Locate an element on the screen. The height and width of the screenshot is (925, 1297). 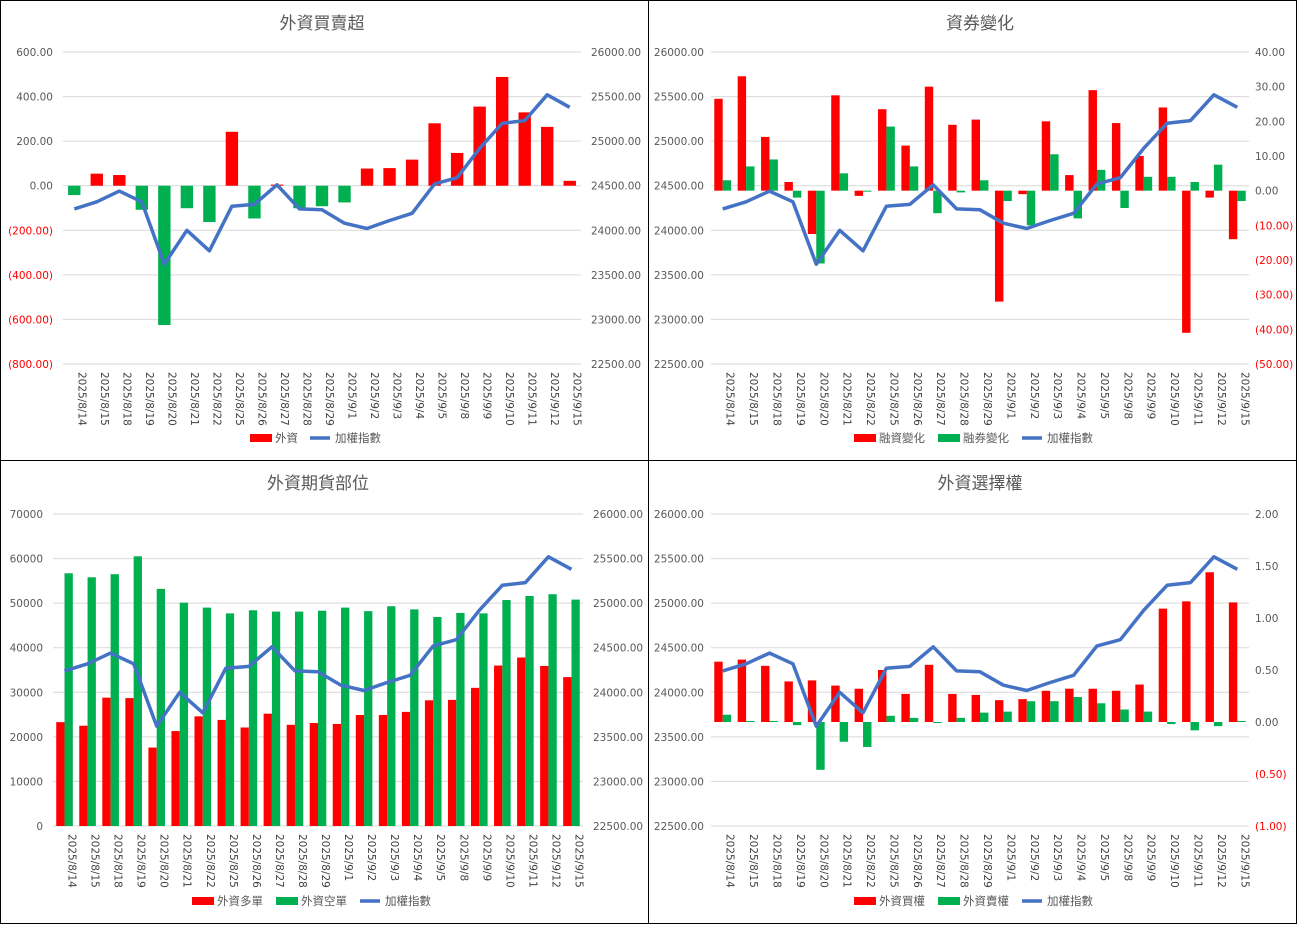
left-axis-tick-label: 30000 is located at coordinates (26, 693).